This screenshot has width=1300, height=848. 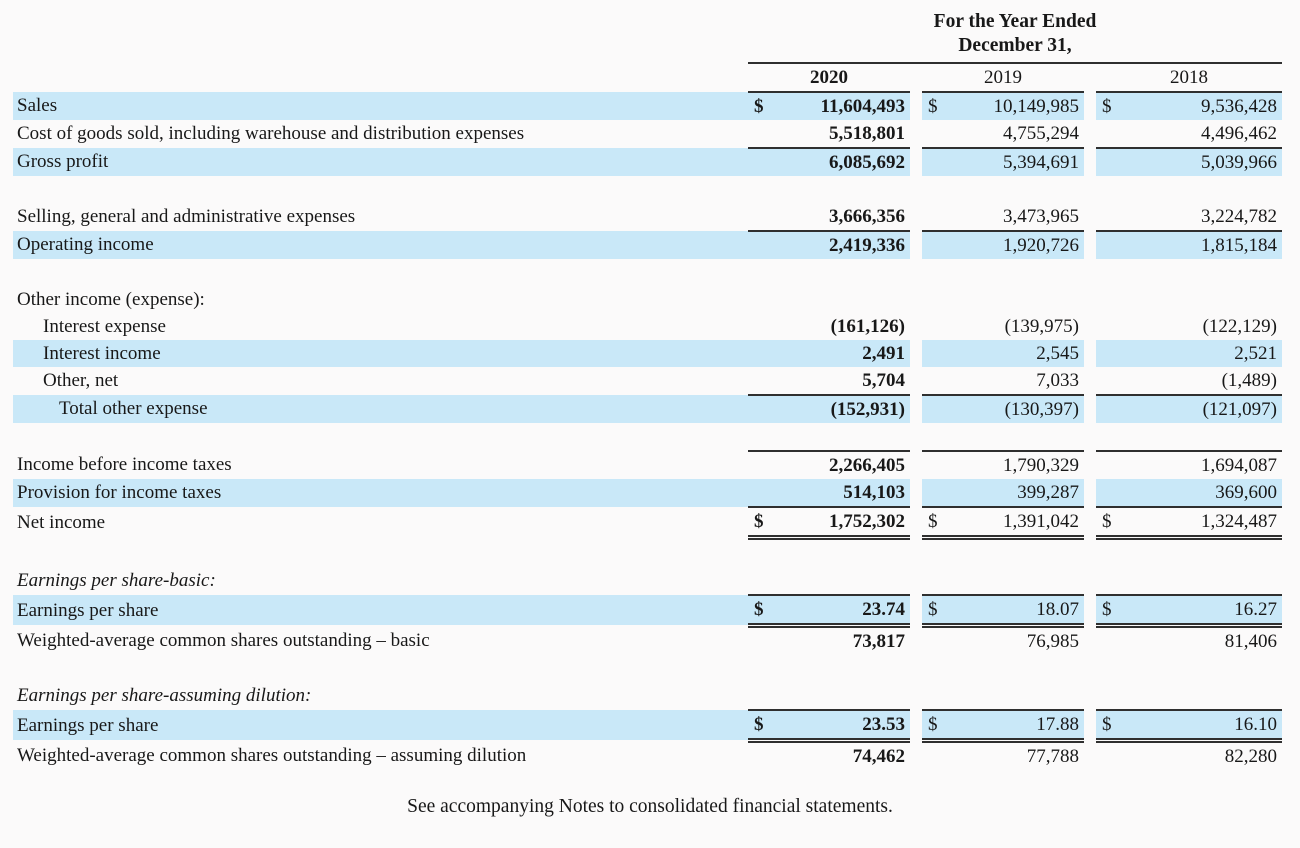 What do you see at coordinates (1202, 134) in the screenshot?
I see `value-2018: 4,496,462` at bounding box center [1202, 134].